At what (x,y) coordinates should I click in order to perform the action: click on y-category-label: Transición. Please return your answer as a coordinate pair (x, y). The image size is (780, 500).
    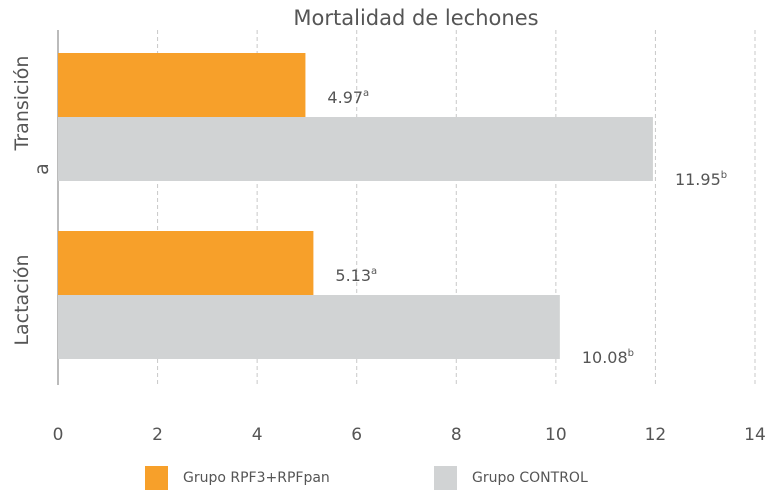
    Looking at the image, I should click on (22, 104).